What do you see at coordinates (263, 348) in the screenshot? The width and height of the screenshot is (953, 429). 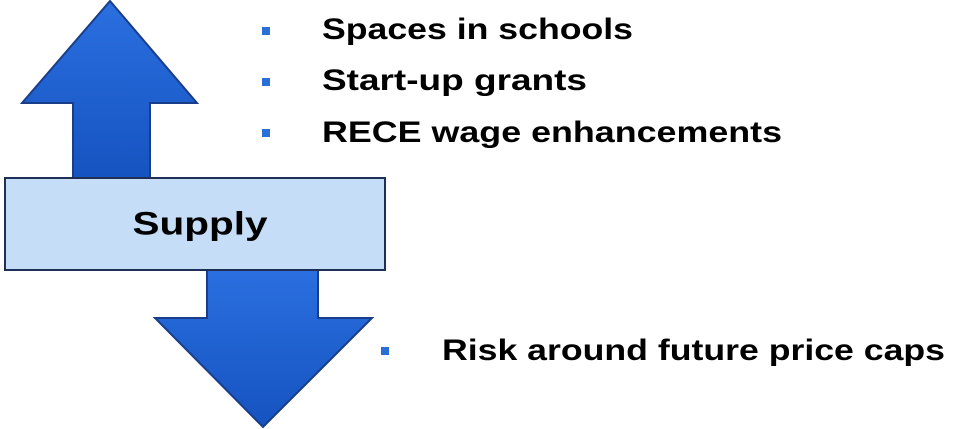 I see `down-arrow` at bounding box center [263, 348].